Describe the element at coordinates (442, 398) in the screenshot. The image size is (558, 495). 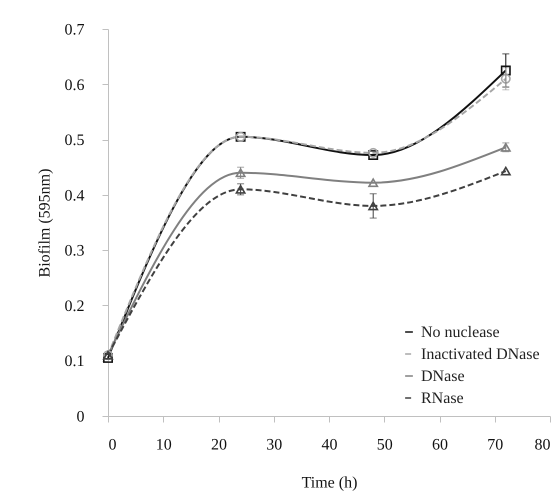
I see `legend-label: RNase` at that location.